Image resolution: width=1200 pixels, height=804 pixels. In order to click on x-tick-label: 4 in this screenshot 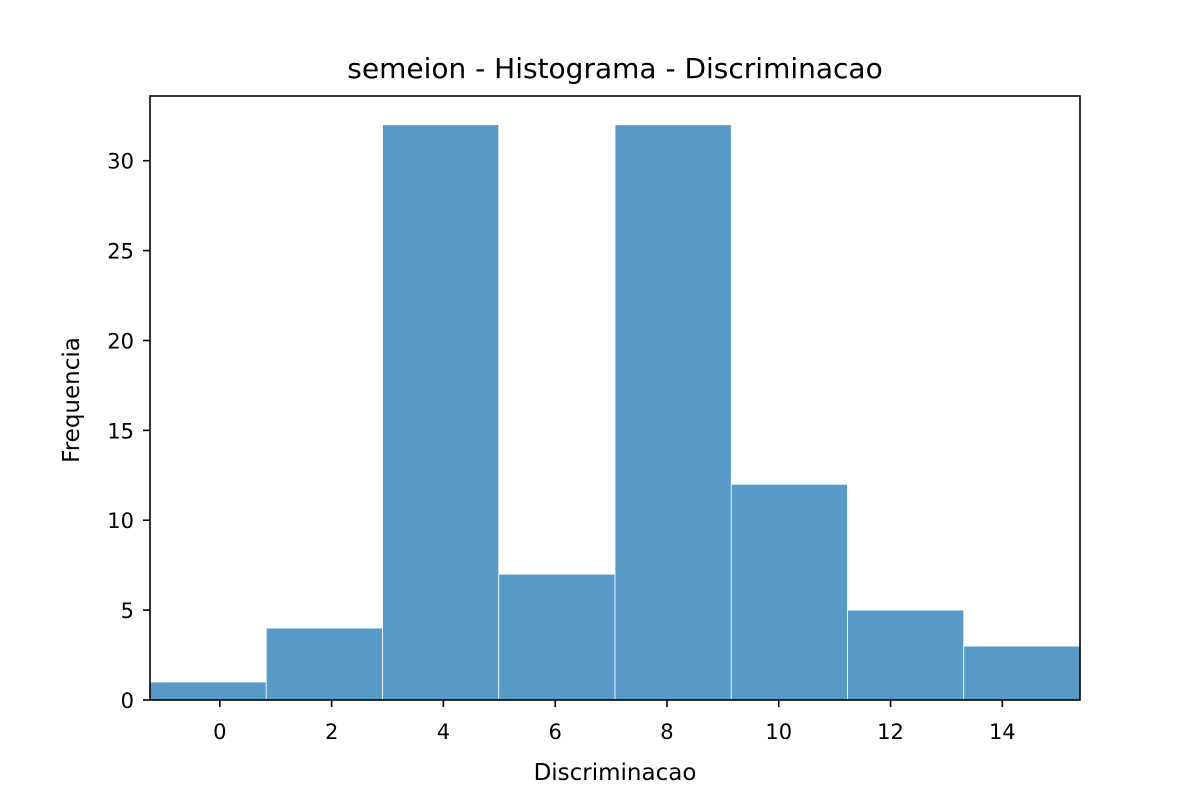, I will do `click(443, 732)`.